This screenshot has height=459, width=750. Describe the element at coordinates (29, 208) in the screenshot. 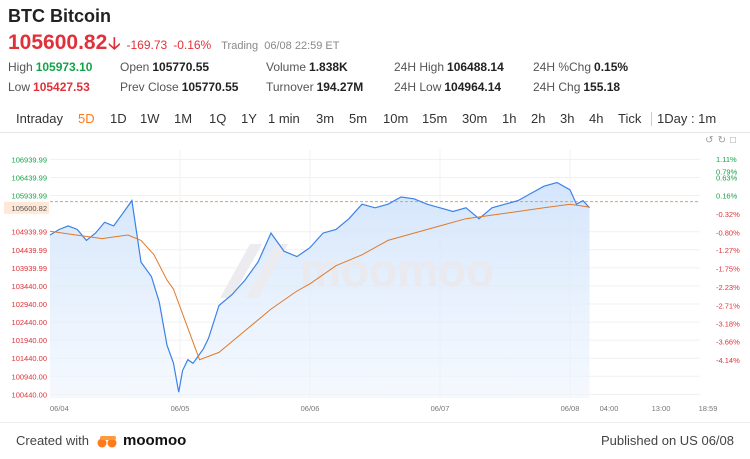

I see `y-left-tick-label: 105600.82` at that location.